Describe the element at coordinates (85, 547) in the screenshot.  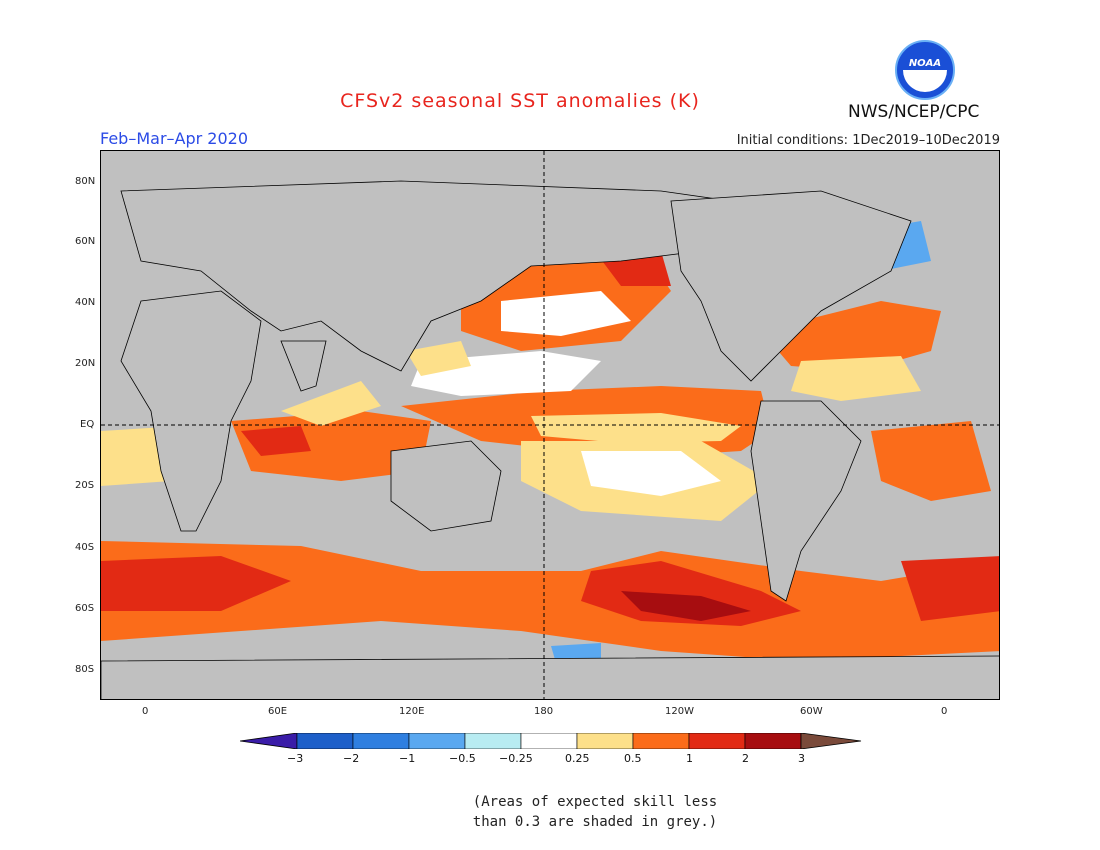
I see `lat-label-40s: 40S` at that location.